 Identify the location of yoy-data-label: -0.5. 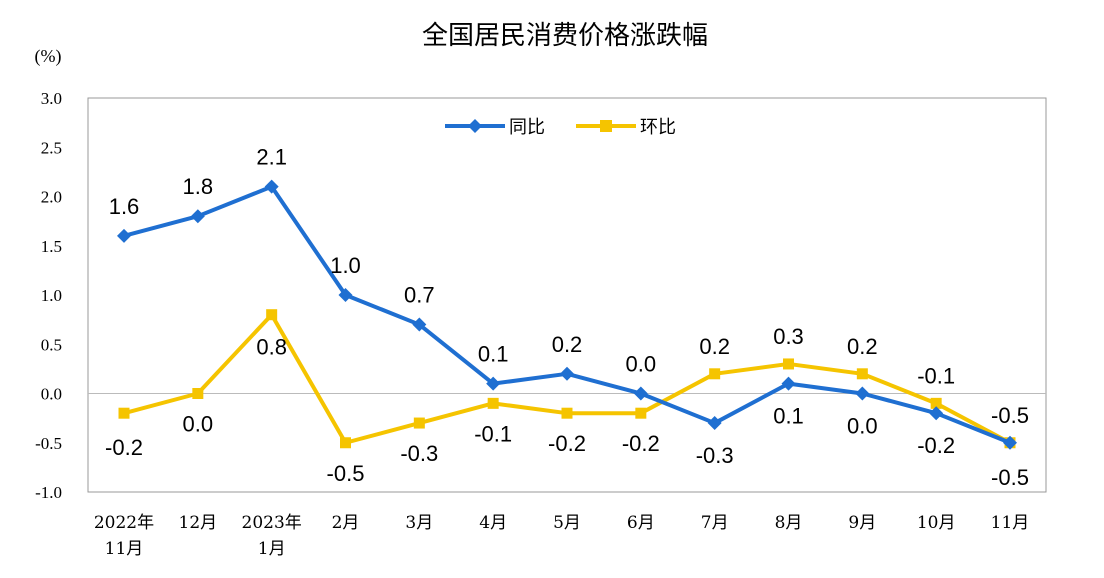
(1010, 415).